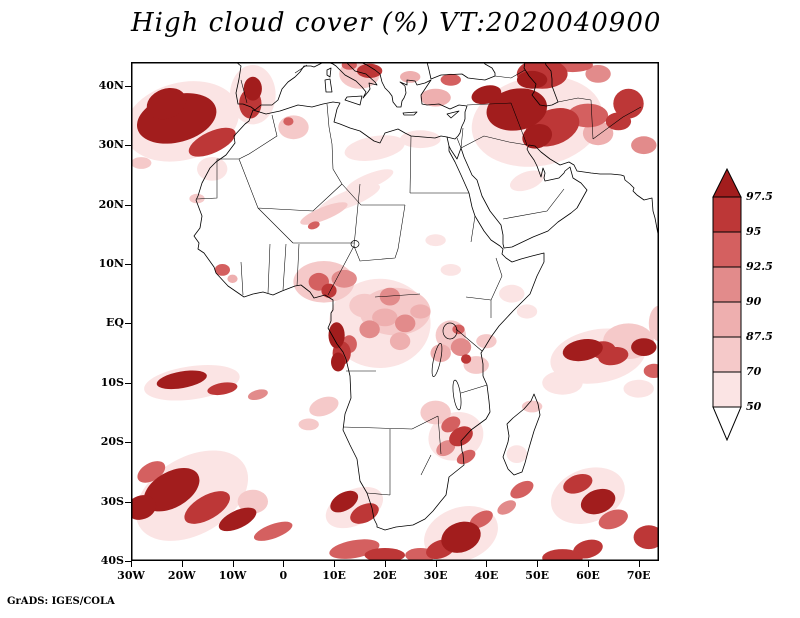 The image size is (800, 618). Describe the element at coordinates (759, 266) in the screenshot. I see `colorbar-tick-label: 92.5` at that location.